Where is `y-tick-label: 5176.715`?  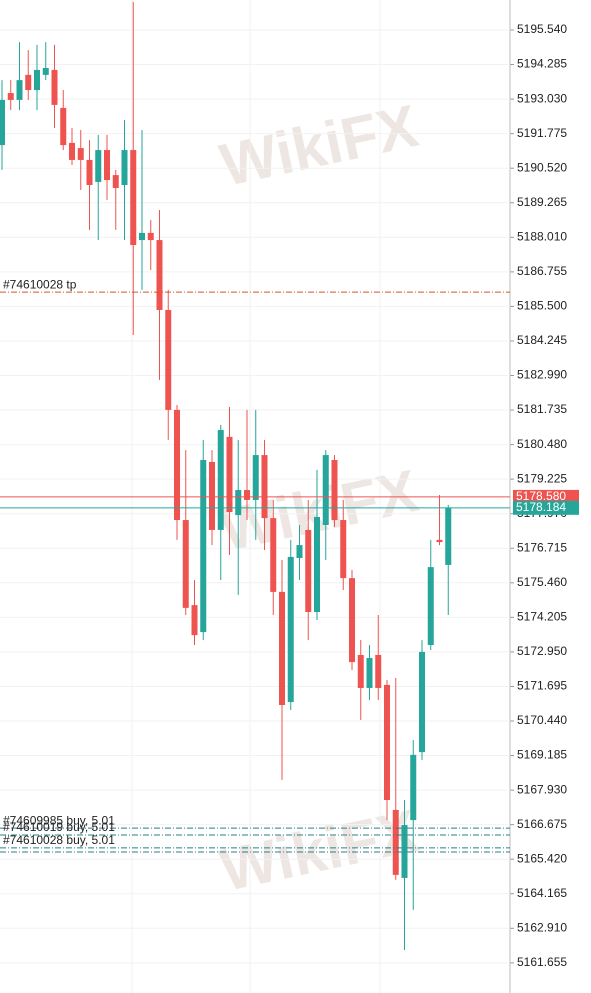 y-tick-label: 5176.715 is located at coordinates (542, 547).